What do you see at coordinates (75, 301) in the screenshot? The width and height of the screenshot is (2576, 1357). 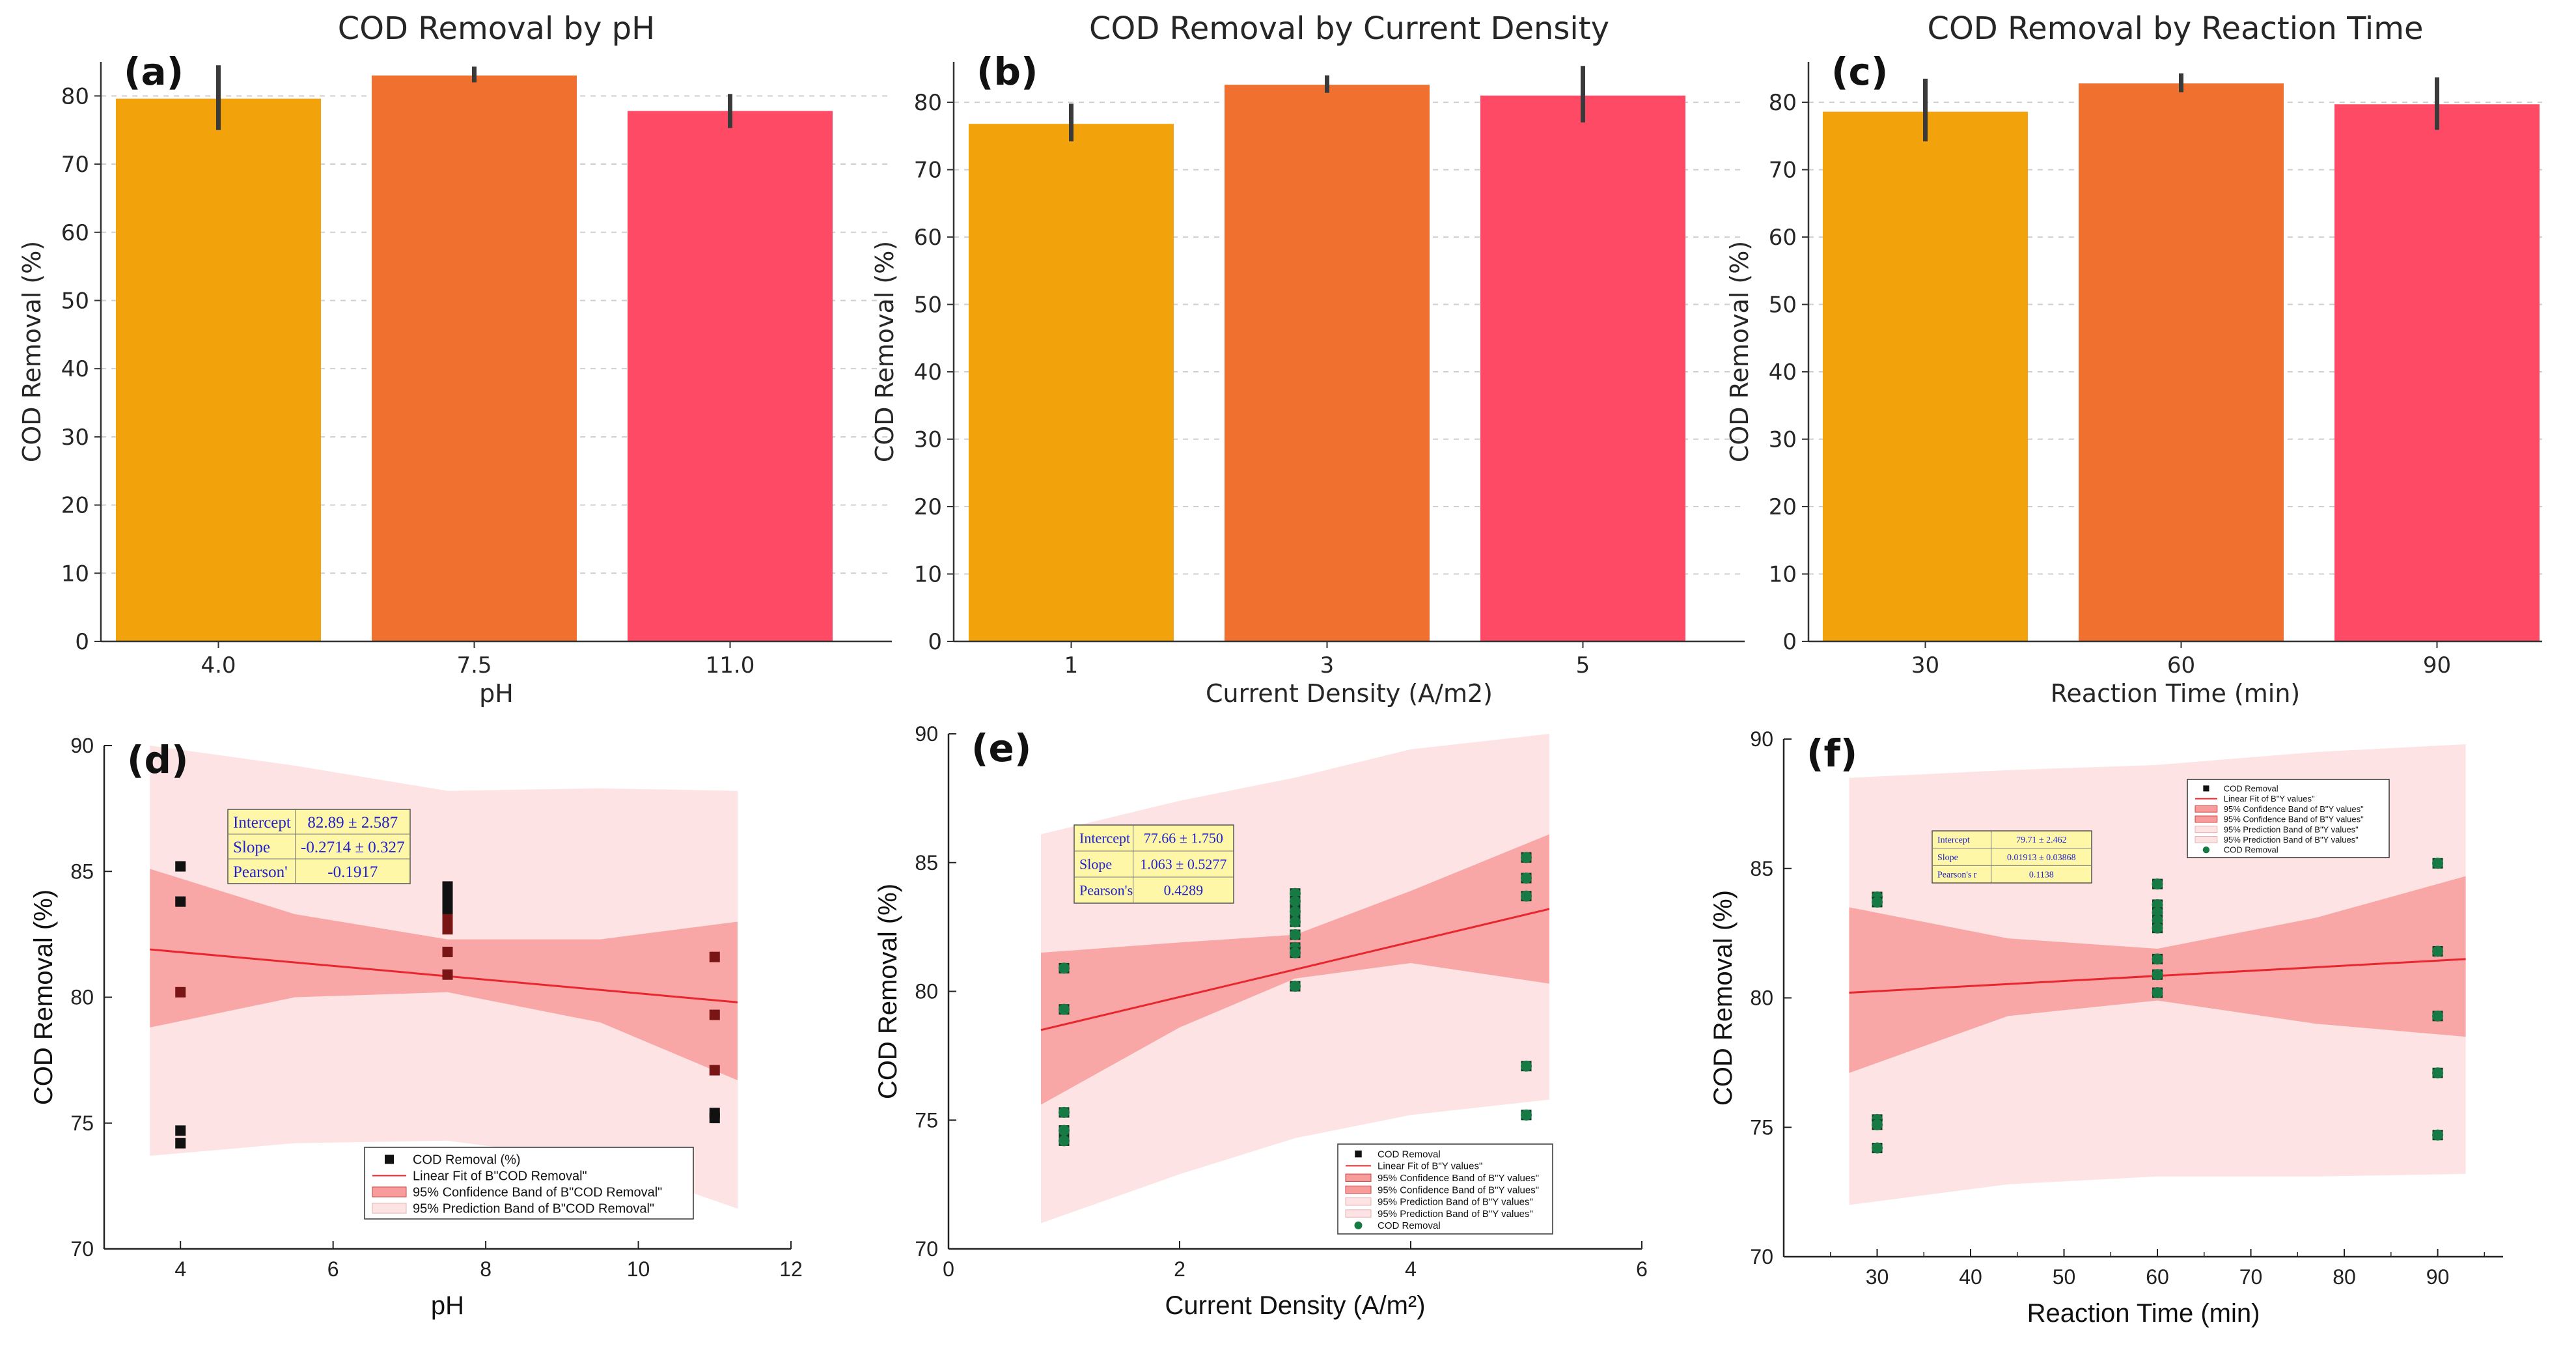 I see `y-tick-label: 50` at bounding box center [75, 301].